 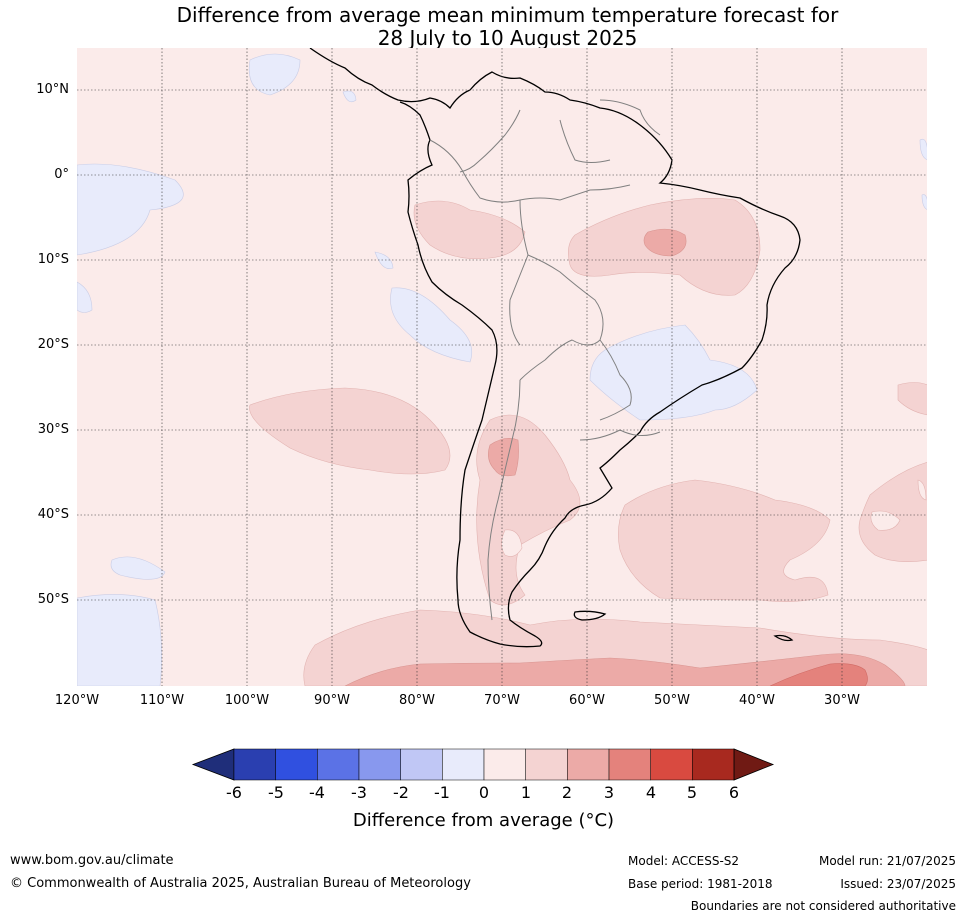 What do you see at coordinates (53, 259) in the screenshot?
I see `lat-label-10s: 10°S` at bounding box center [53, 259].